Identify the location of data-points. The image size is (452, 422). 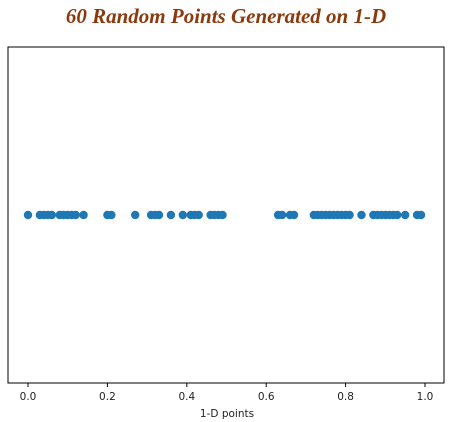
(224, 215).